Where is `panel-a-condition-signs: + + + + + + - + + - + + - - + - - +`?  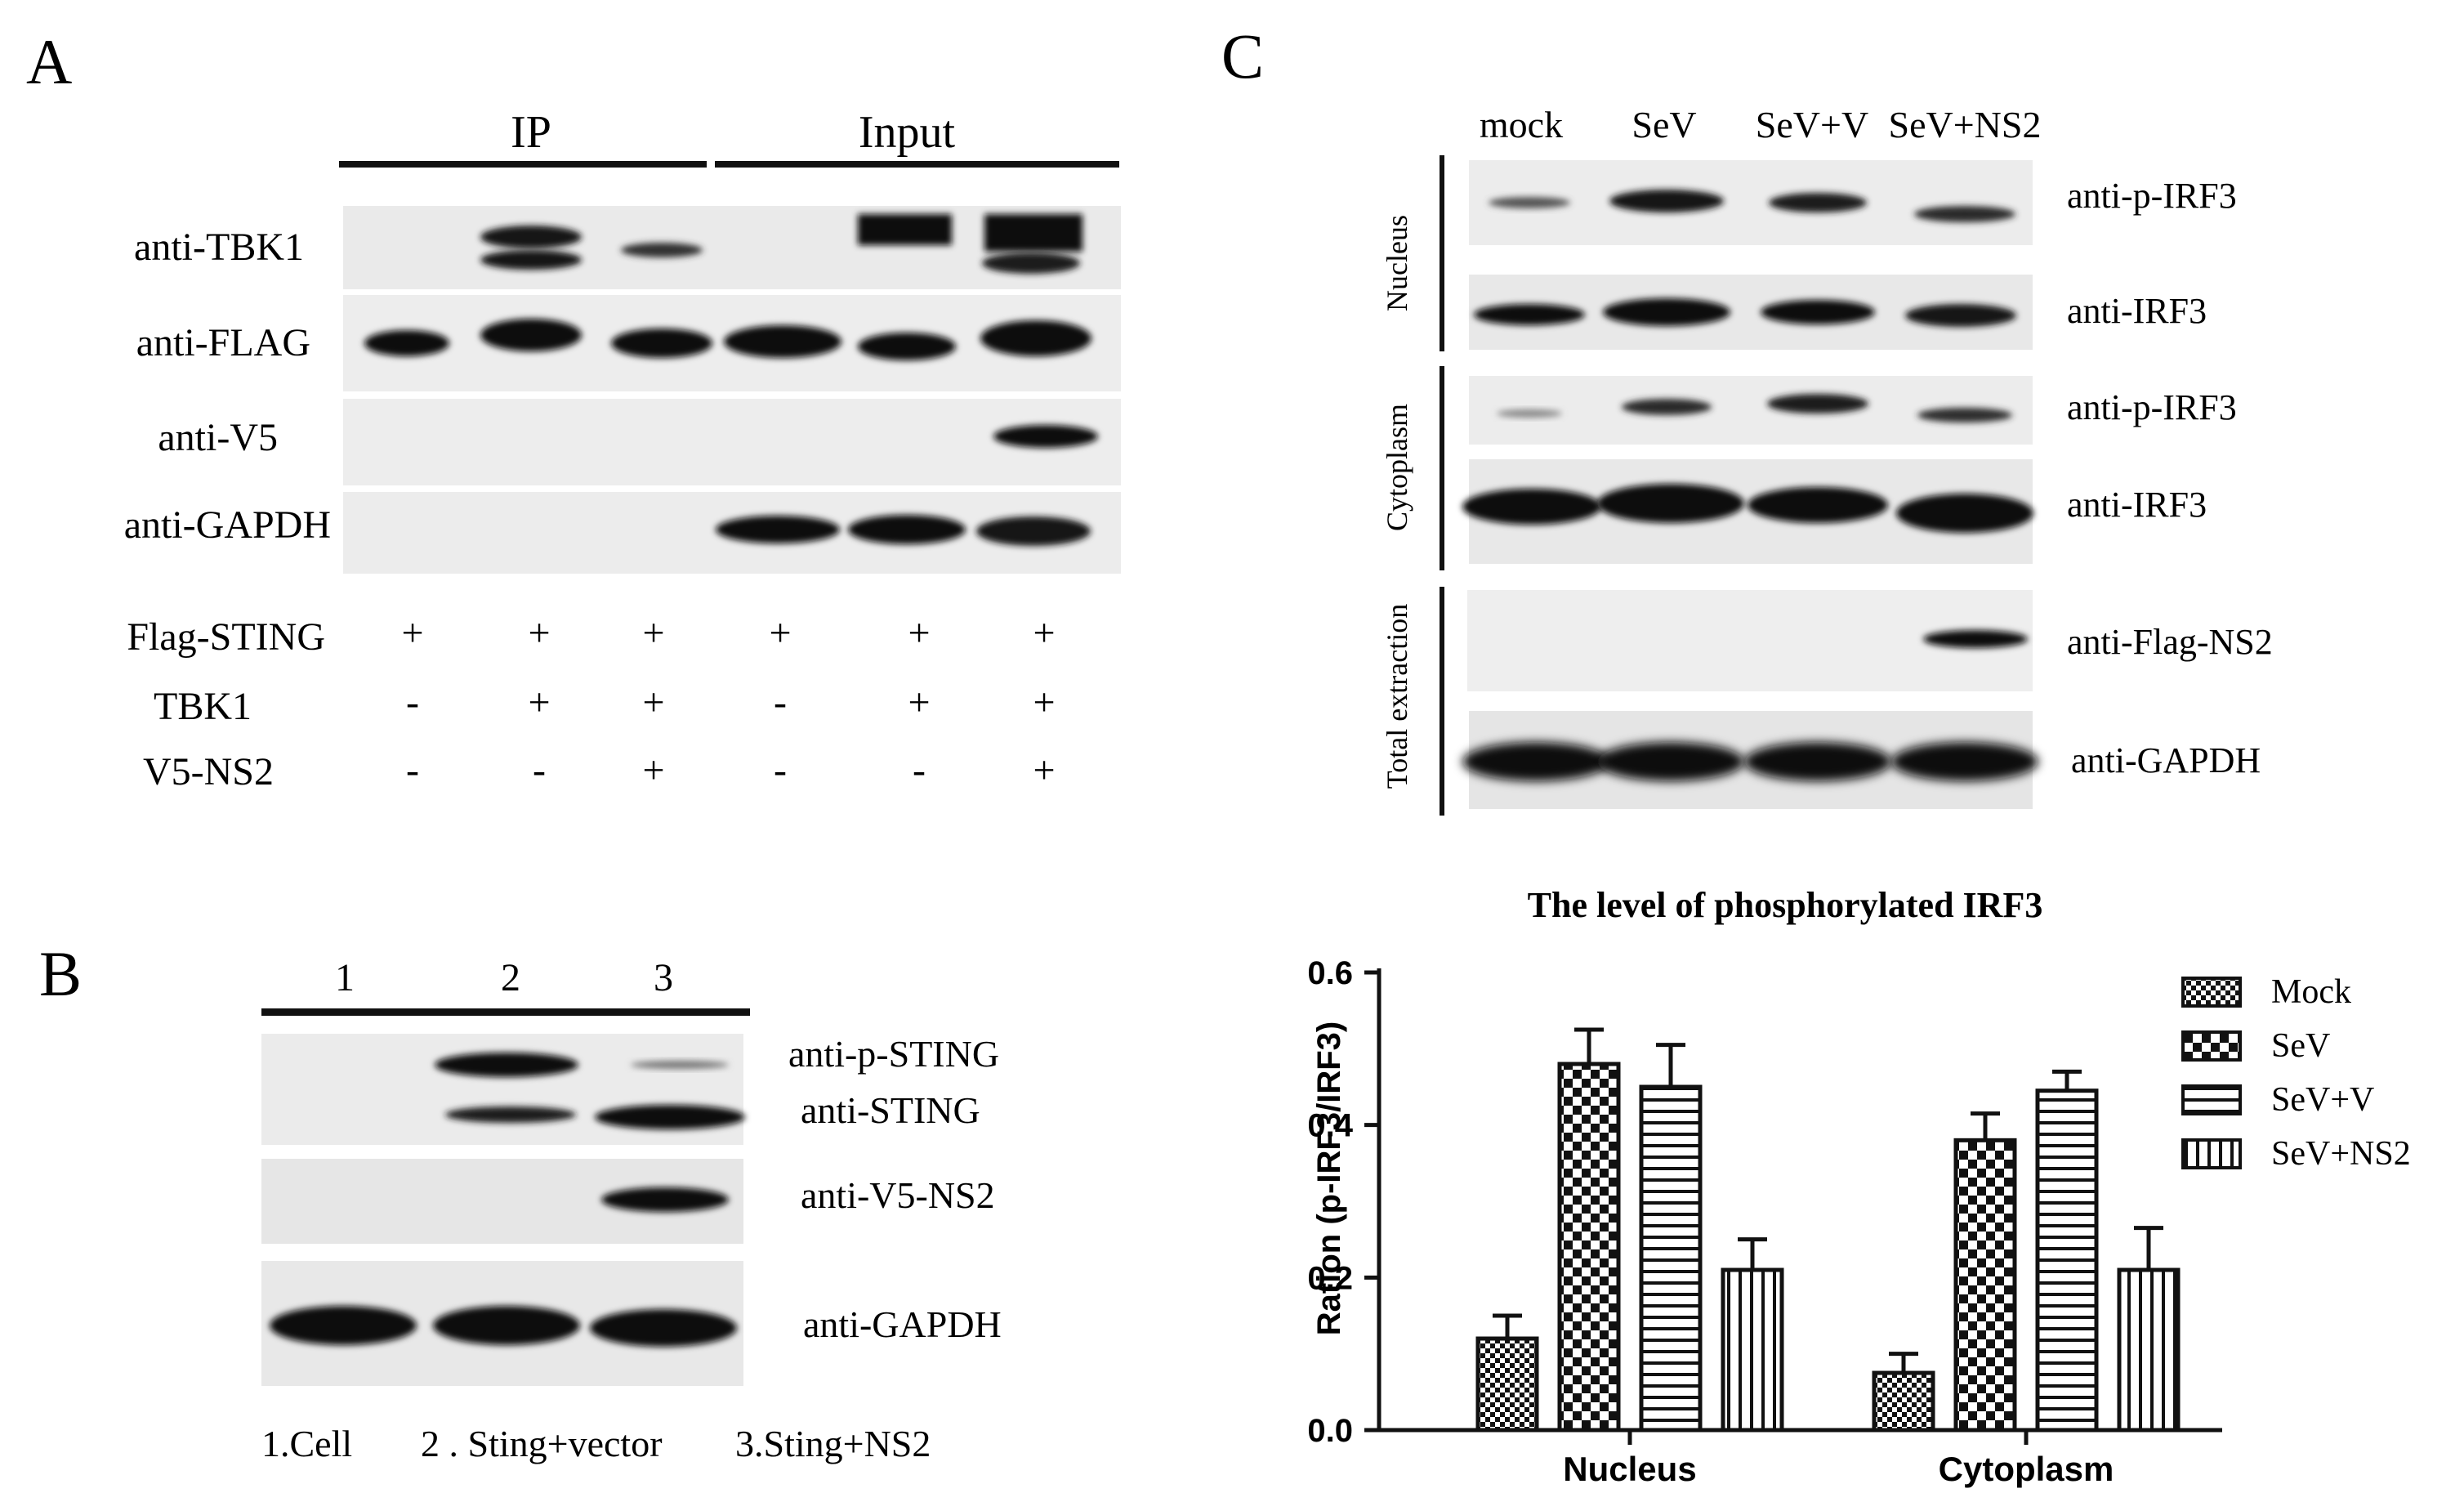 panel-a-condition-signs: + + + + + + - + + - + + - - + - - + is located at coordinates (728, 701).